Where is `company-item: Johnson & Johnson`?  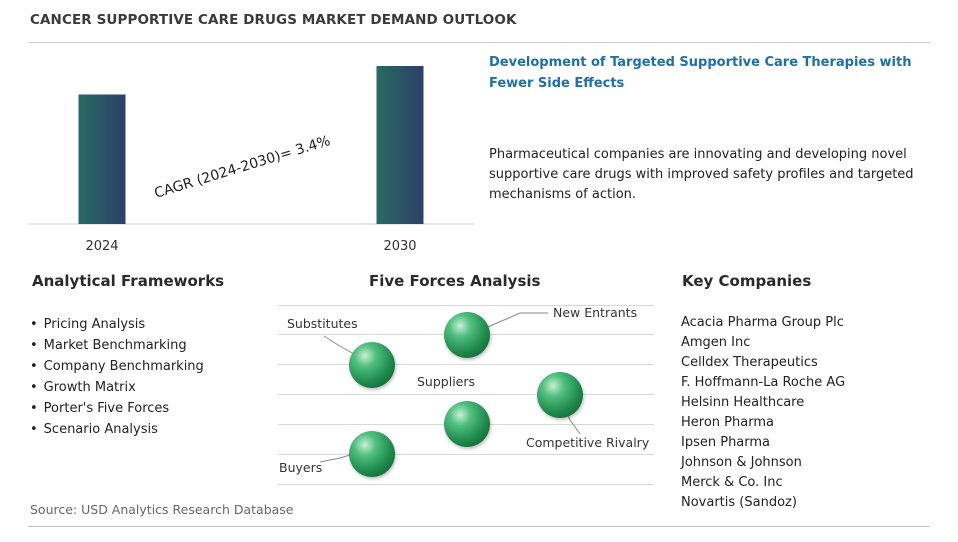
company-item: Johnson & Johnson is located at coordinates (741, 462).